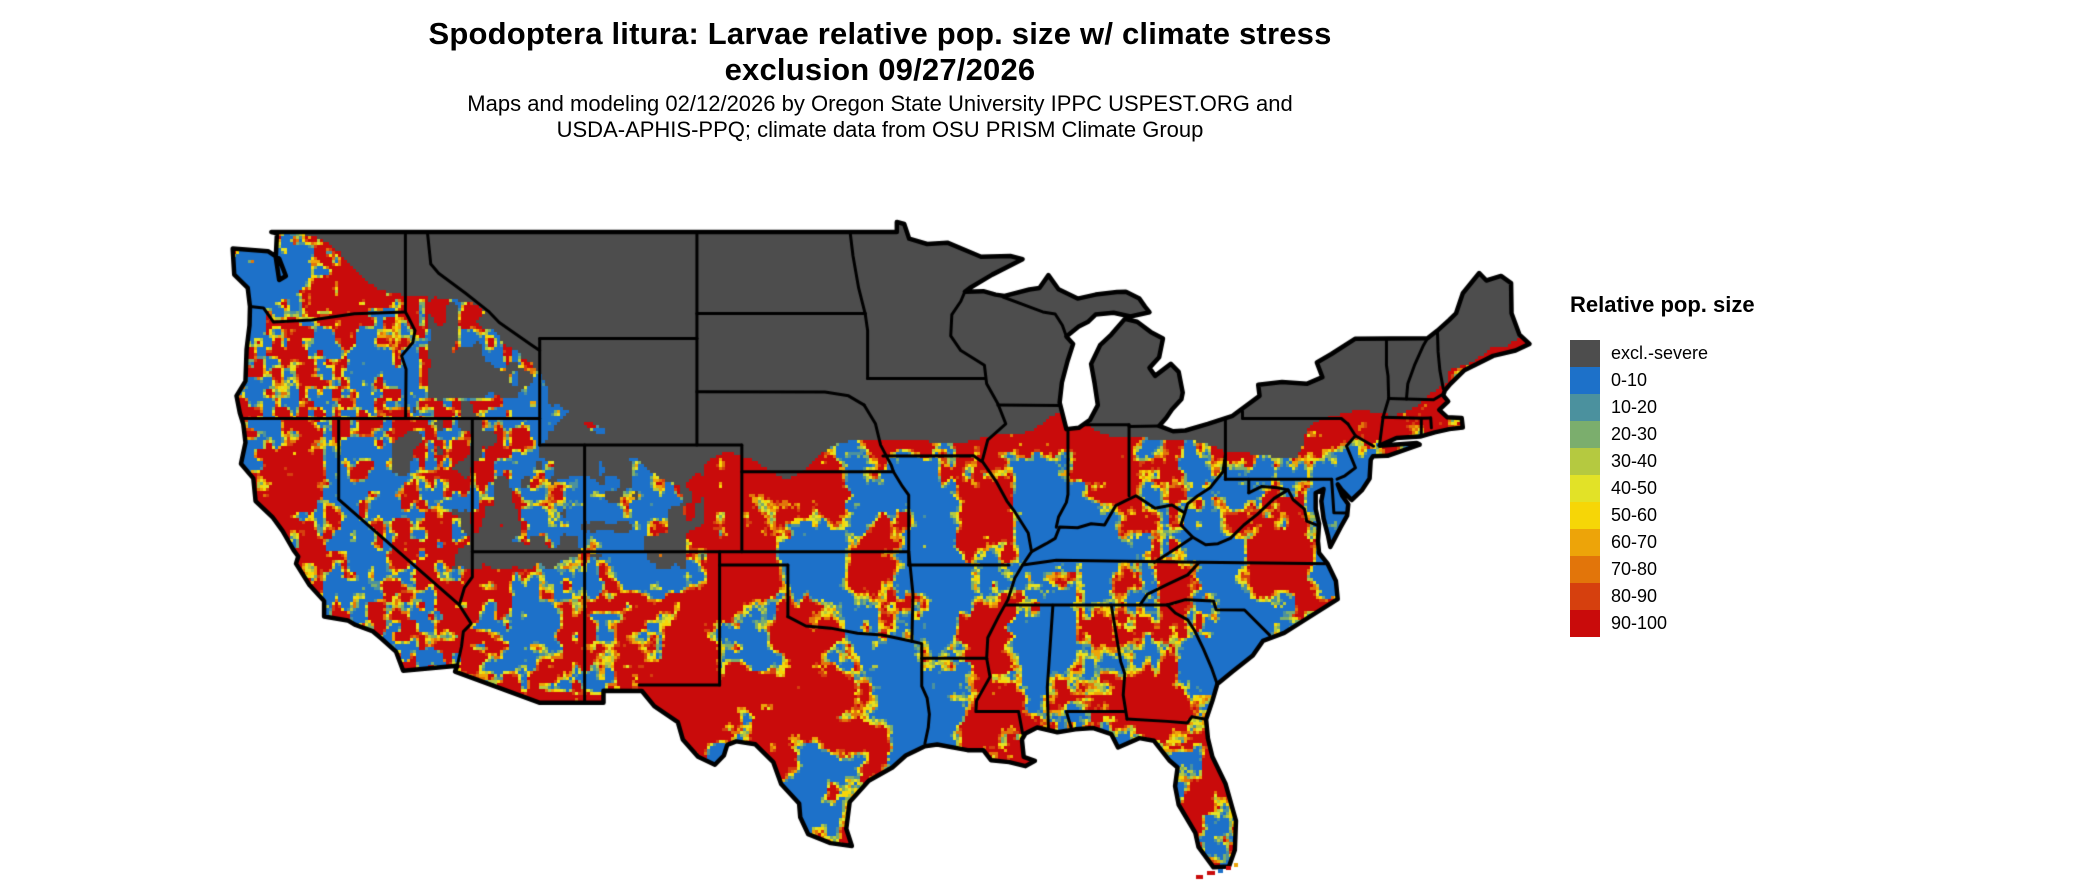  What do you see at coordinates (1639, 623) in the screenshot?
I see `legend-label: 90-100` at bounding box center [1639, 623].